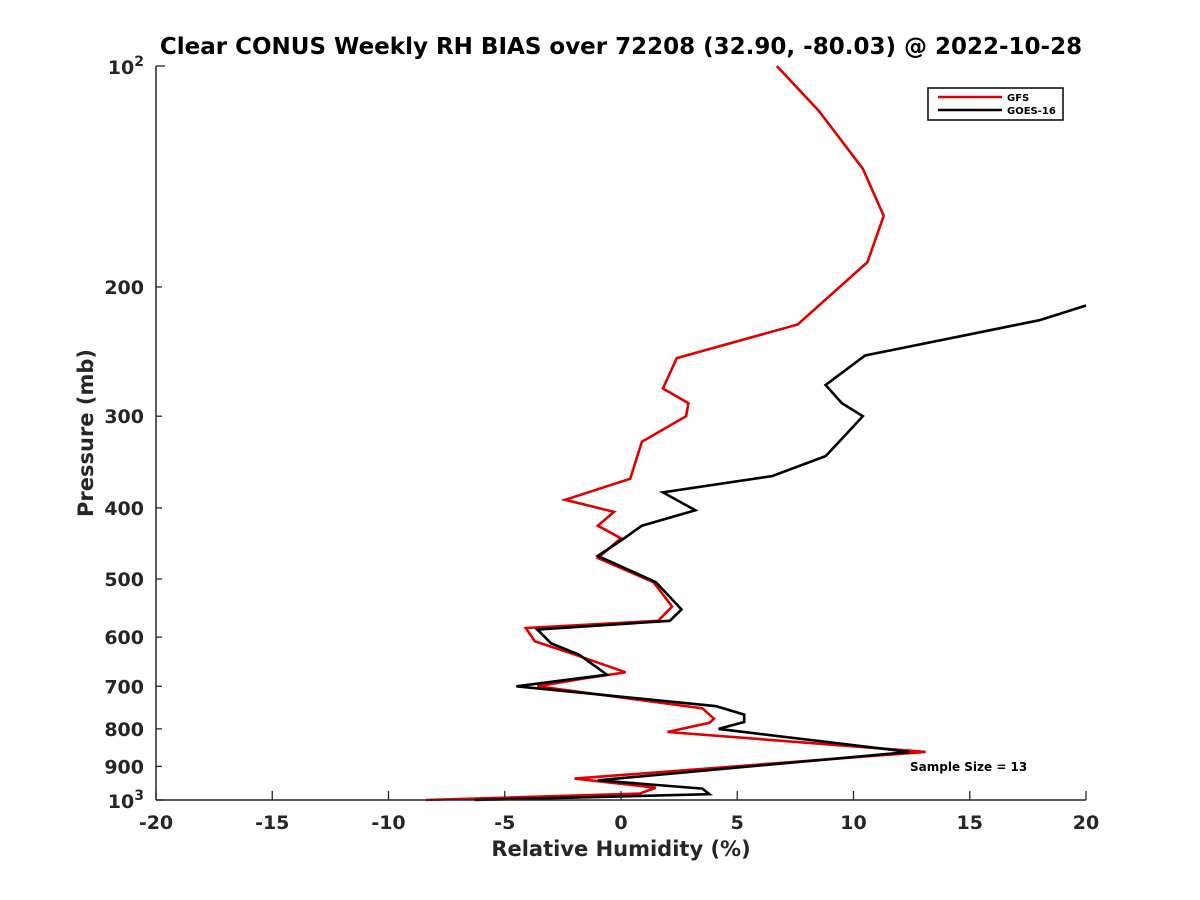 The image size is (1200, 900). What do you see at coordinates (1086, 823) in the screenshot?
I see `x-tick-label: 20` at bounding box center [1086, 823].